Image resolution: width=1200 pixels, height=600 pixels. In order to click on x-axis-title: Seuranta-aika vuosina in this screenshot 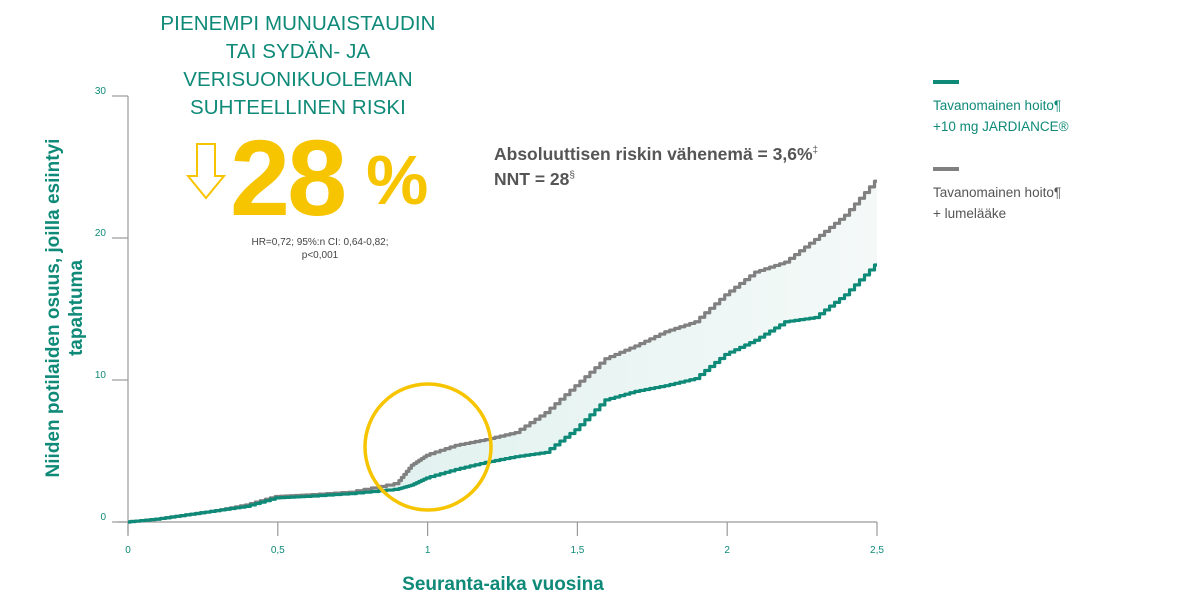, I will do `click(503, 584)`.